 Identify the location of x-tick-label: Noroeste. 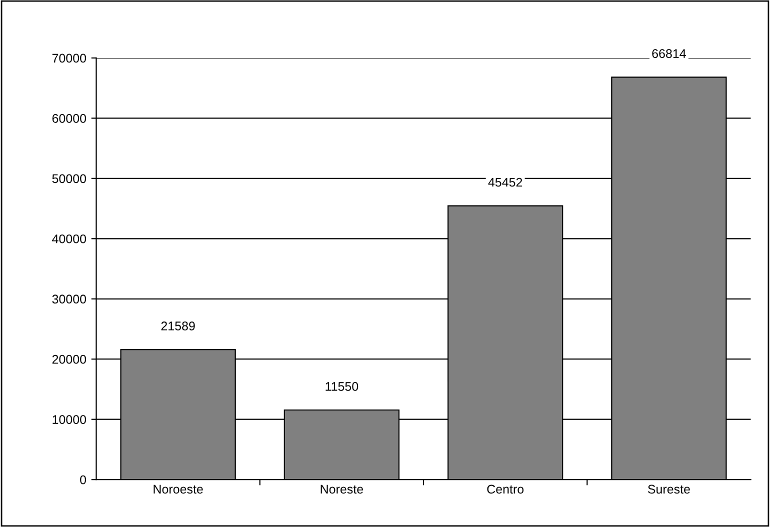
(178, 489).